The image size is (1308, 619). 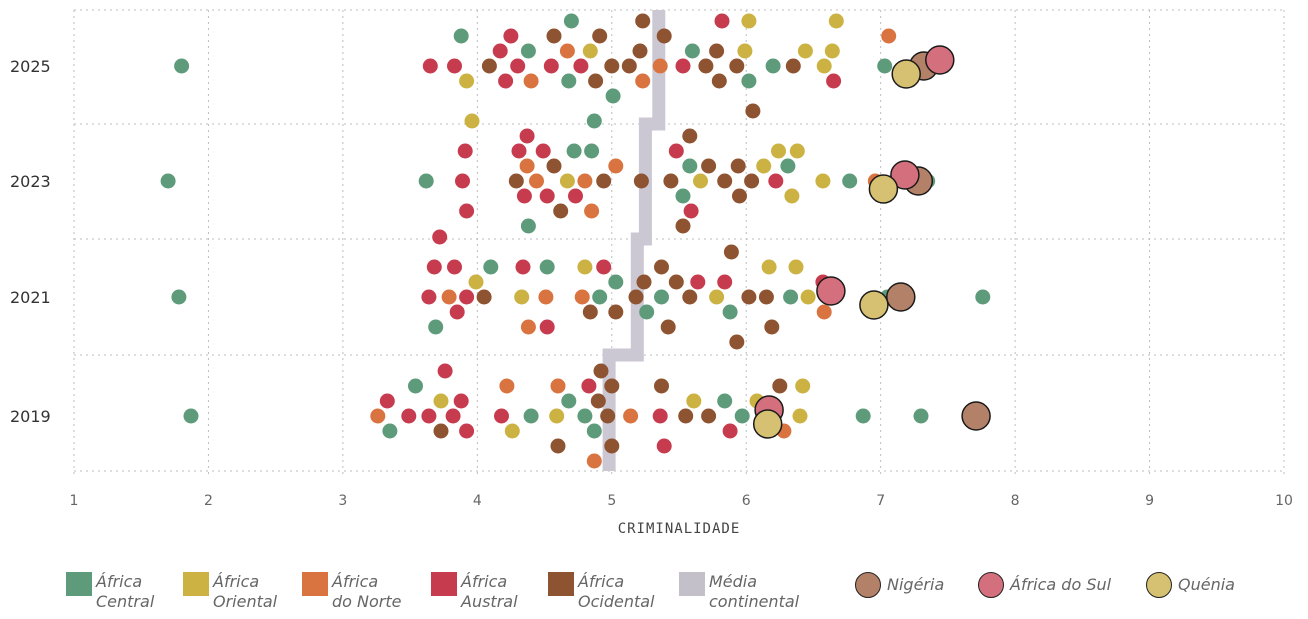 What do you see at coordinates (679, 529) in the screenshot?
I see `x-axis-label: CRIMINALIDADE` at bounding box center [679, 529].